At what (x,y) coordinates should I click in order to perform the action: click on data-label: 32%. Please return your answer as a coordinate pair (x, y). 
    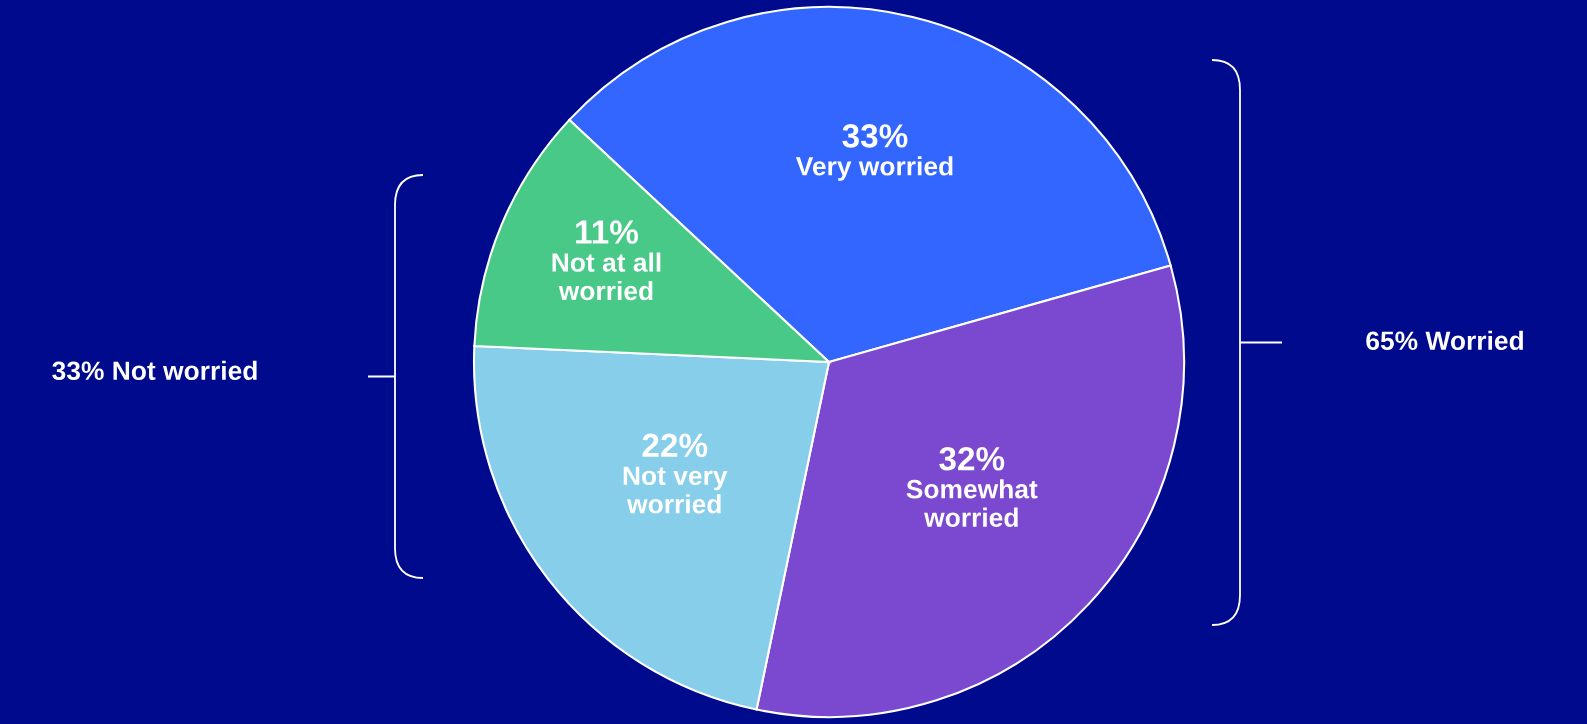
    Looking at the image, I should click on (972, 458).